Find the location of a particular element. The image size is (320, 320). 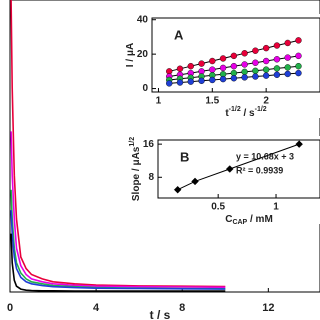

y-label-text: I / μA is located at coordinates (130, 55).